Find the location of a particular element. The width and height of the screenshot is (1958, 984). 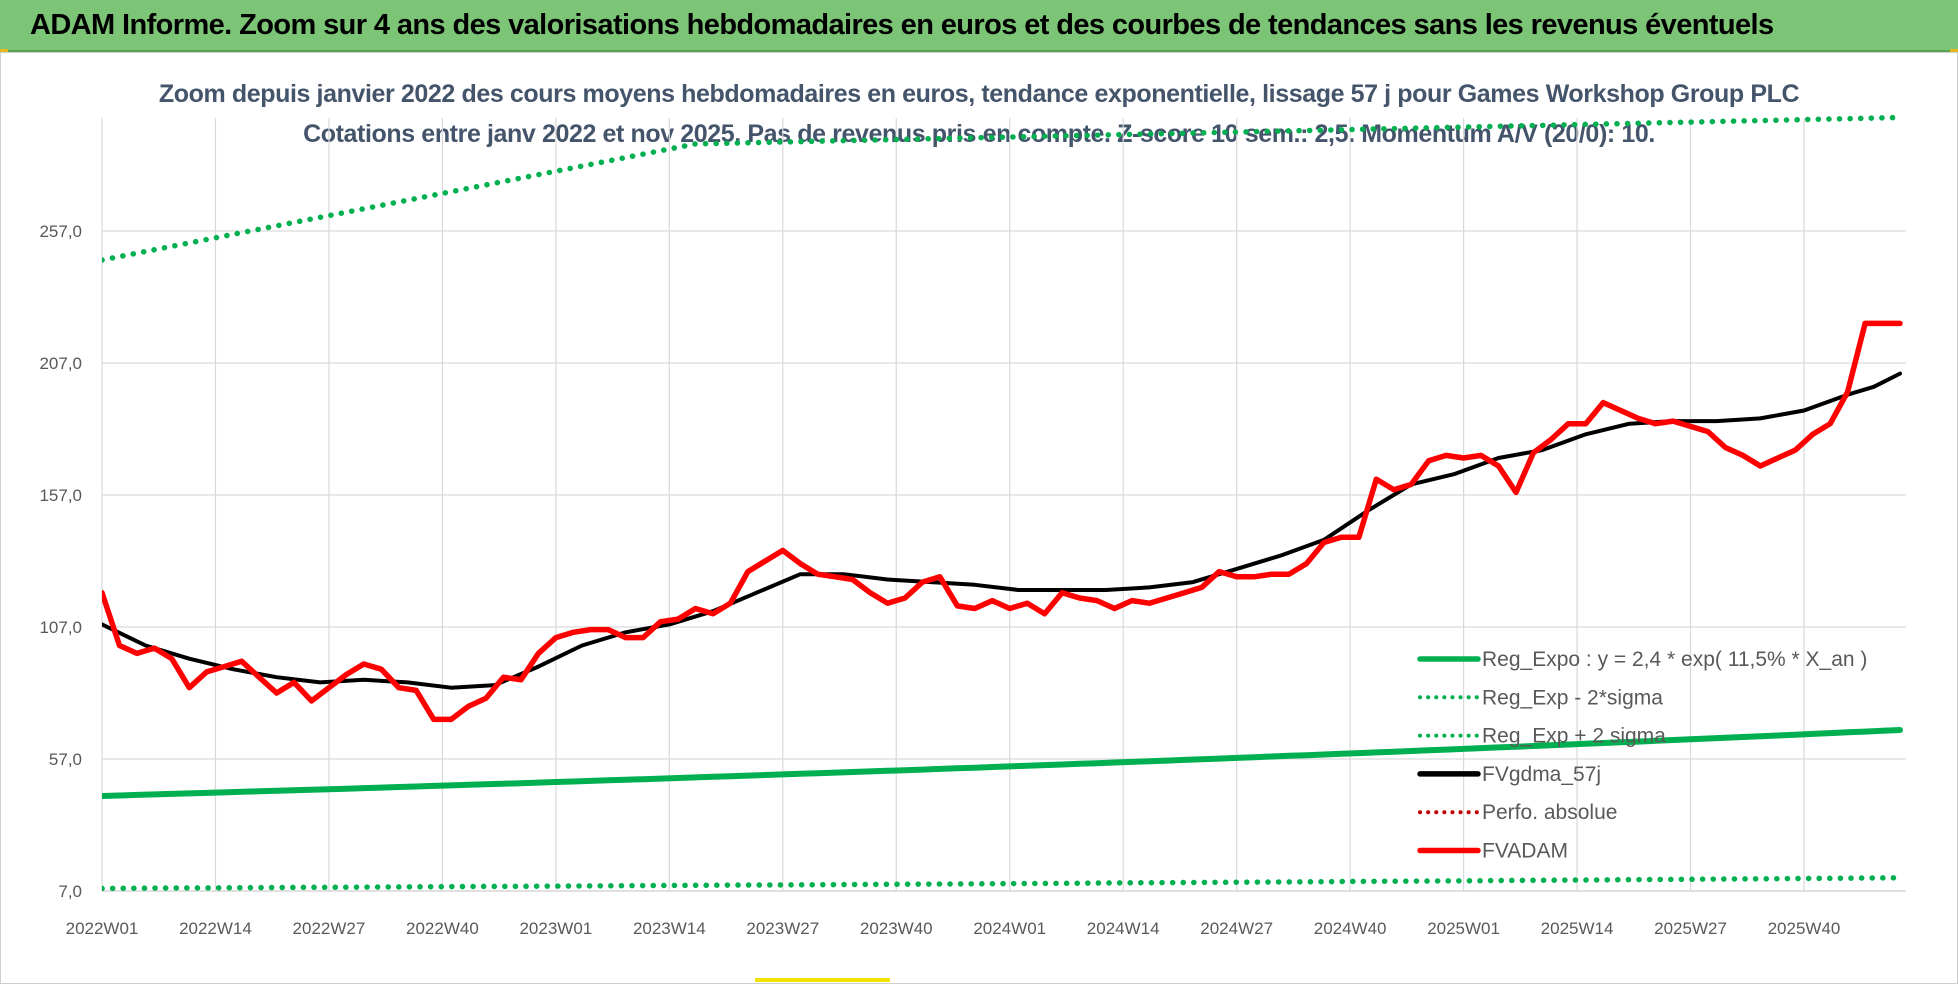

legend-label: FVADAM is located at coordinates (1525, 851).